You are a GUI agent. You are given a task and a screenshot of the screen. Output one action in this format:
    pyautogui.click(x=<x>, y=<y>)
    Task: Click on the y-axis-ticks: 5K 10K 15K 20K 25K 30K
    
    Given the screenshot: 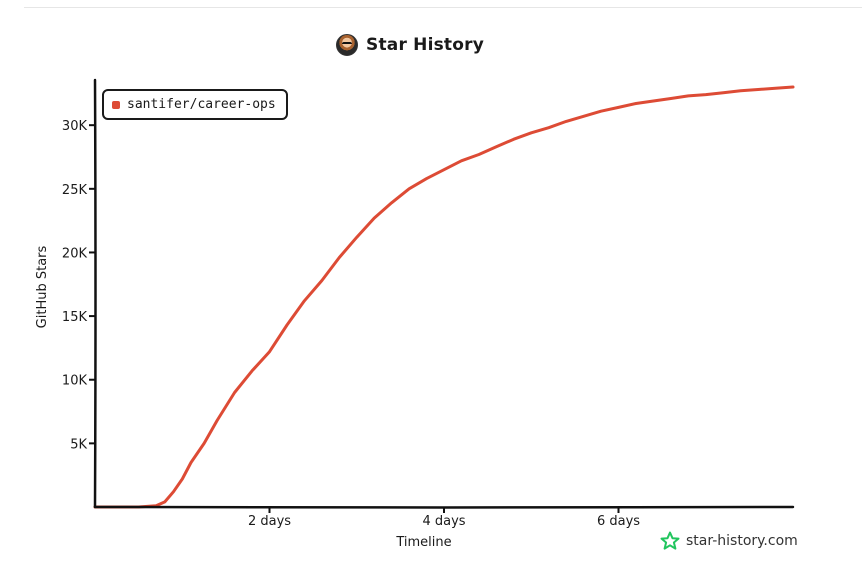 What is the action you would take?
    pyautogui.click(x=78, y=285)
    